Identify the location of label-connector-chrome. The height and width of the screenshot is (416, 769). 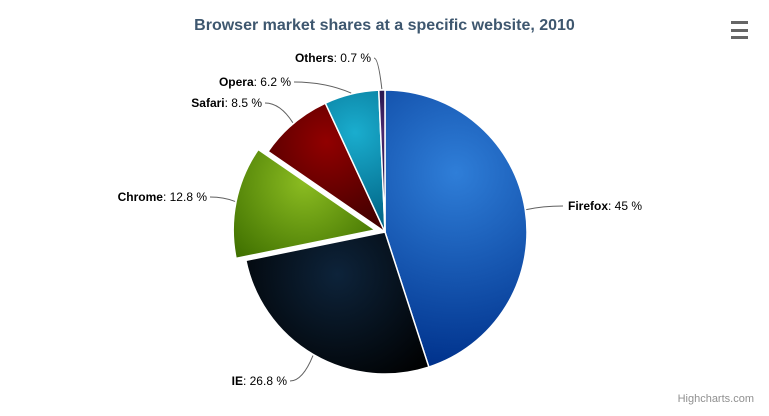
(222, 199).